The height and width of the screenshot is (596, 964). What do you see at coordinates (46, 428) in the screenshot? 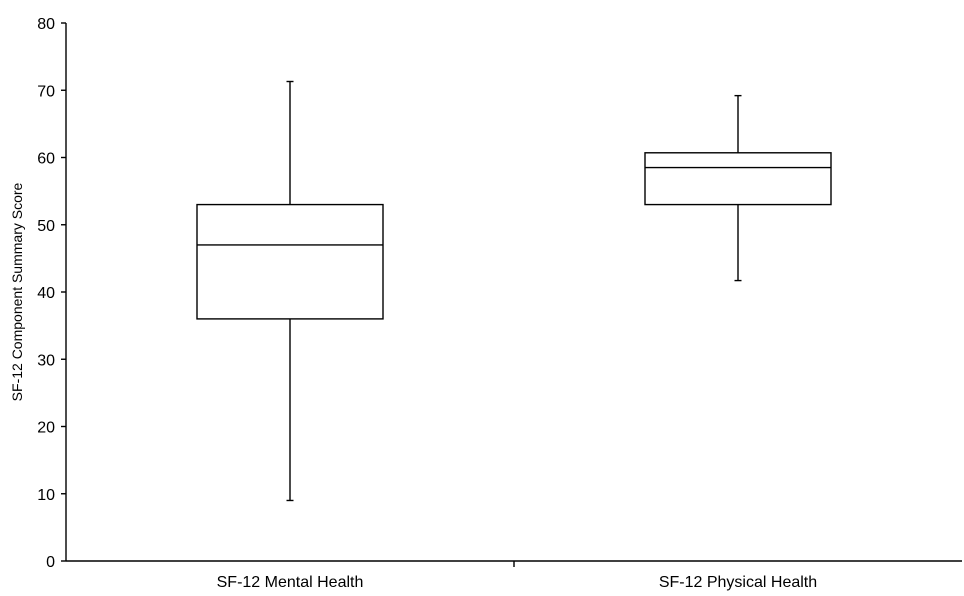
I see `y-tick-label: 20` at bounding box center [46, 428].